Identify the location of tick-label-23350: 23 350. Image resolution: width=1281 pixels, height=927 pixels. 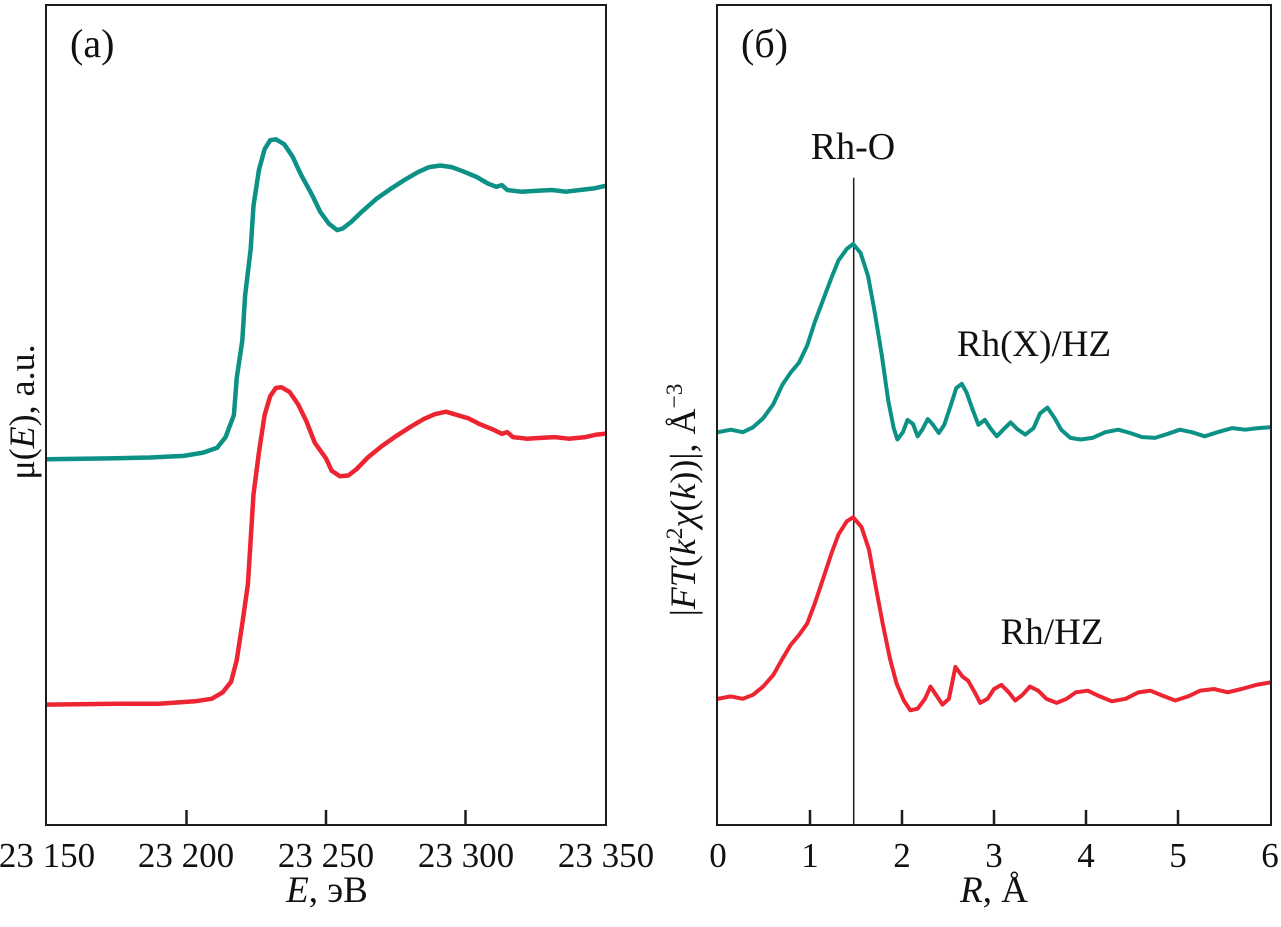
(606, 855).